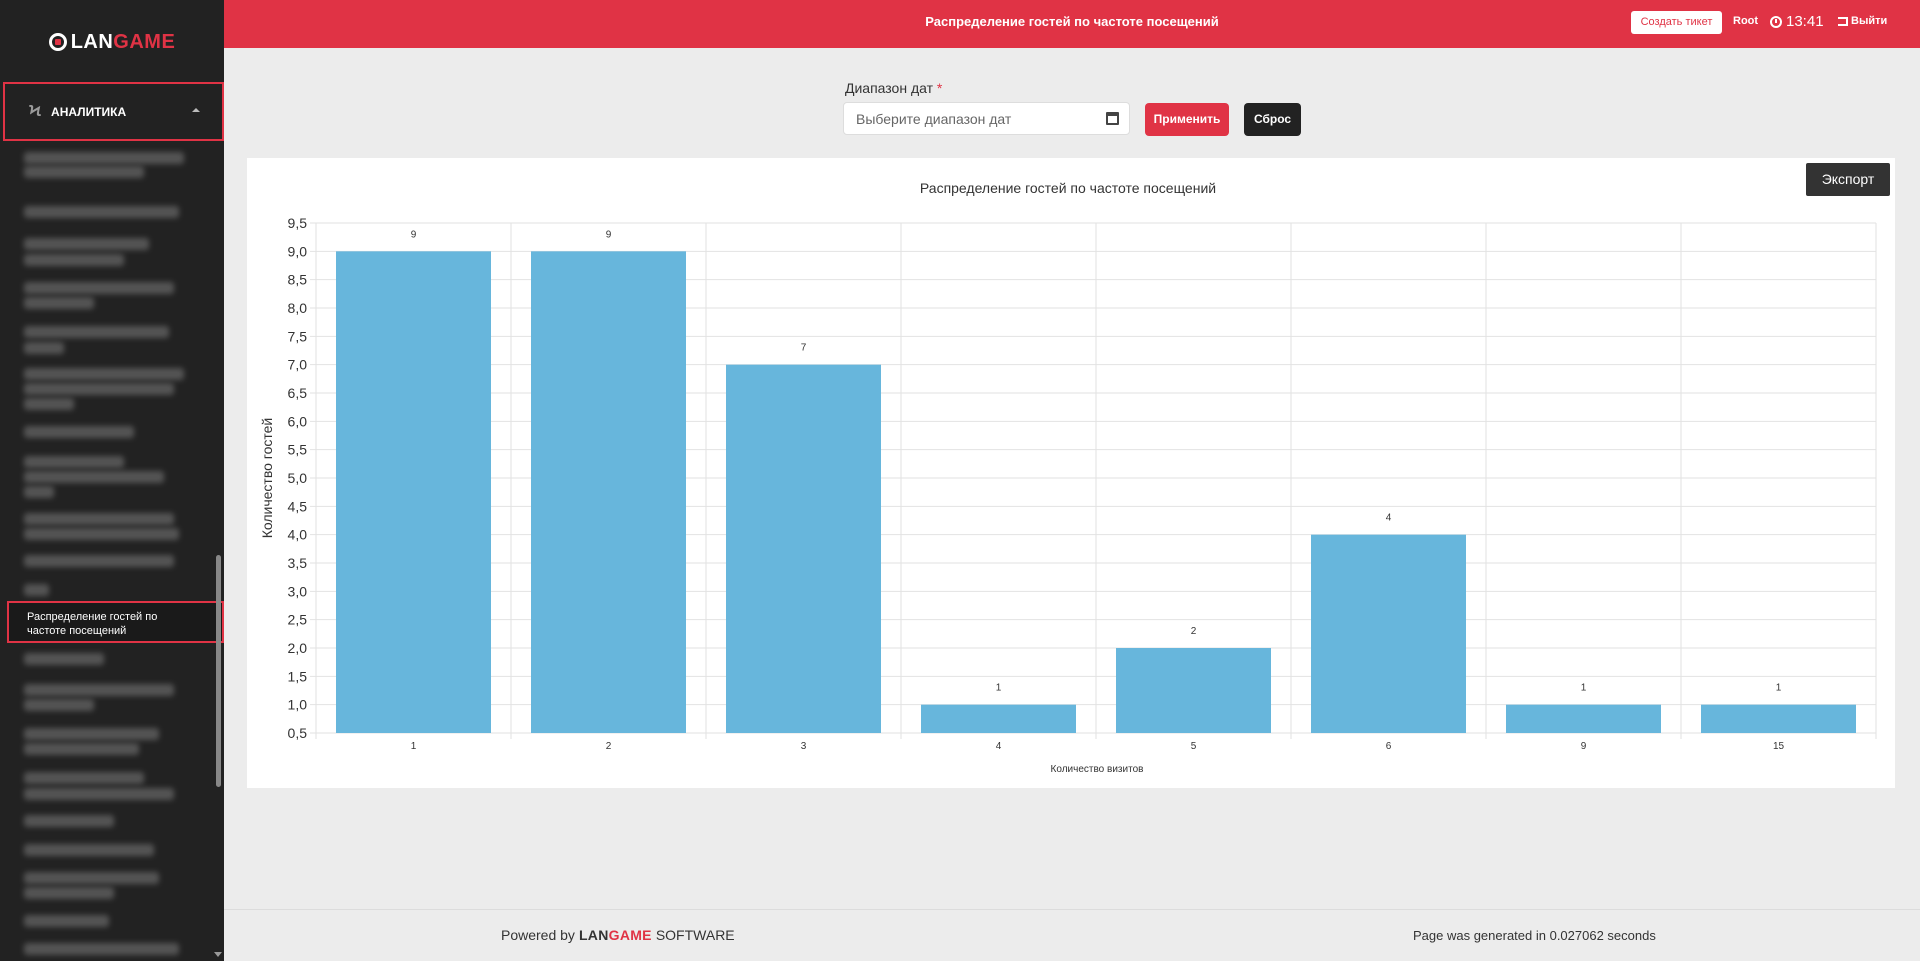 Image resolution: width=1920 pixels, height=961 pixels. I want to click on y-tick-label: 2,5, so click(298, 620).